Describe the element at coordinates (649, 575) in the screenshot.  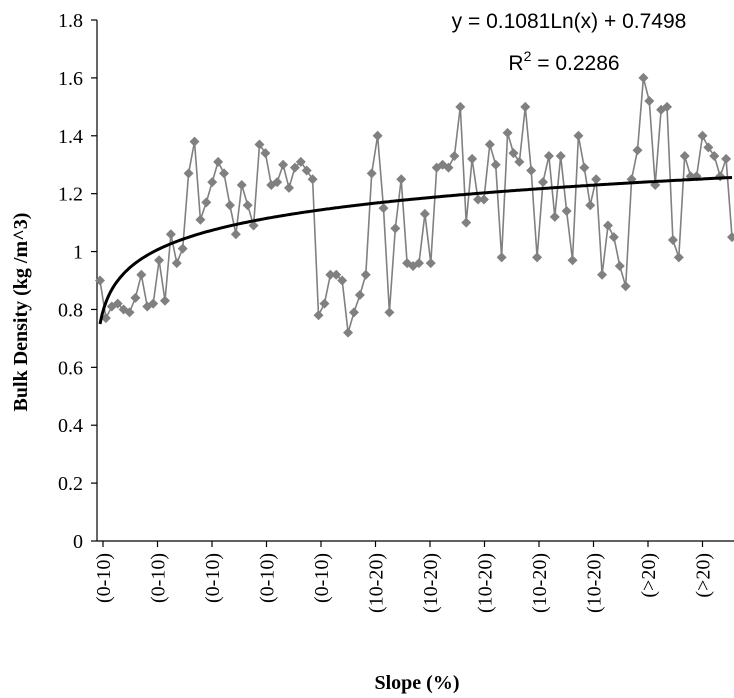
I see `x-tick-label: (>20)` at that location.